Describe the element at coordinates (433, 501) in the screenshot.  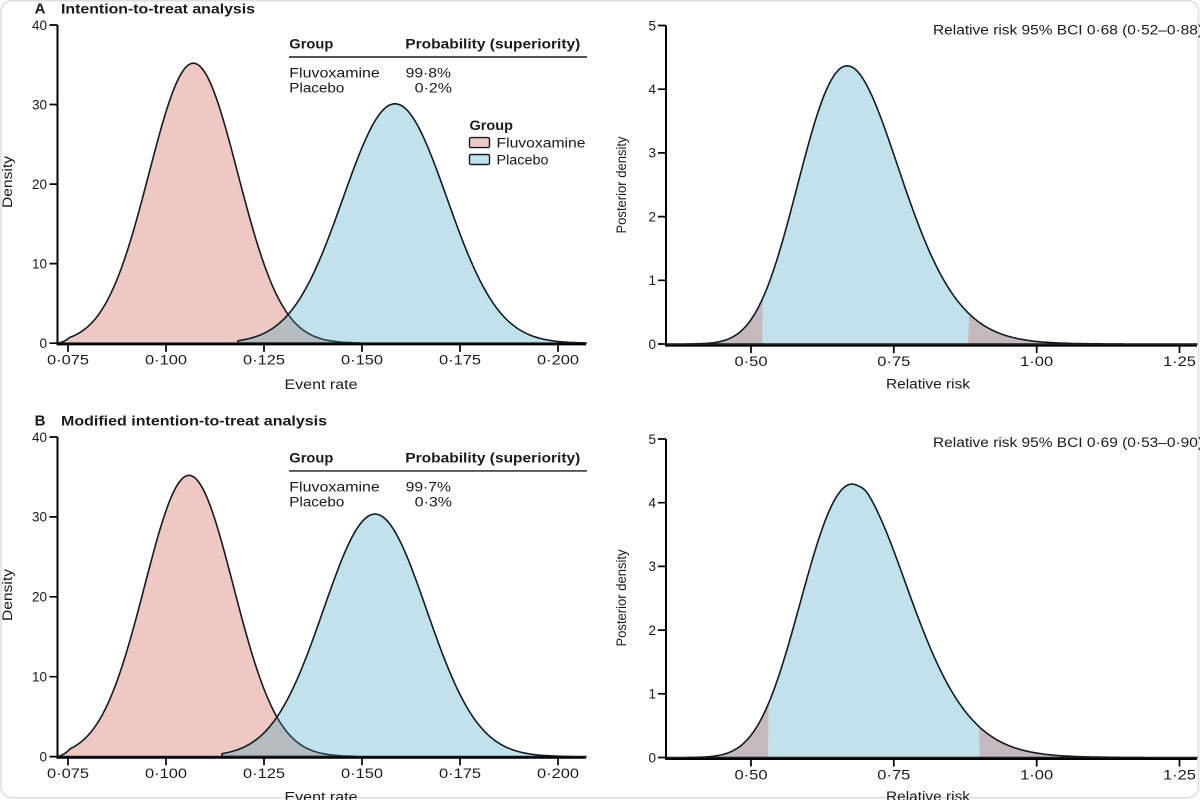
I see `svg-text: 0·3%` at that location.